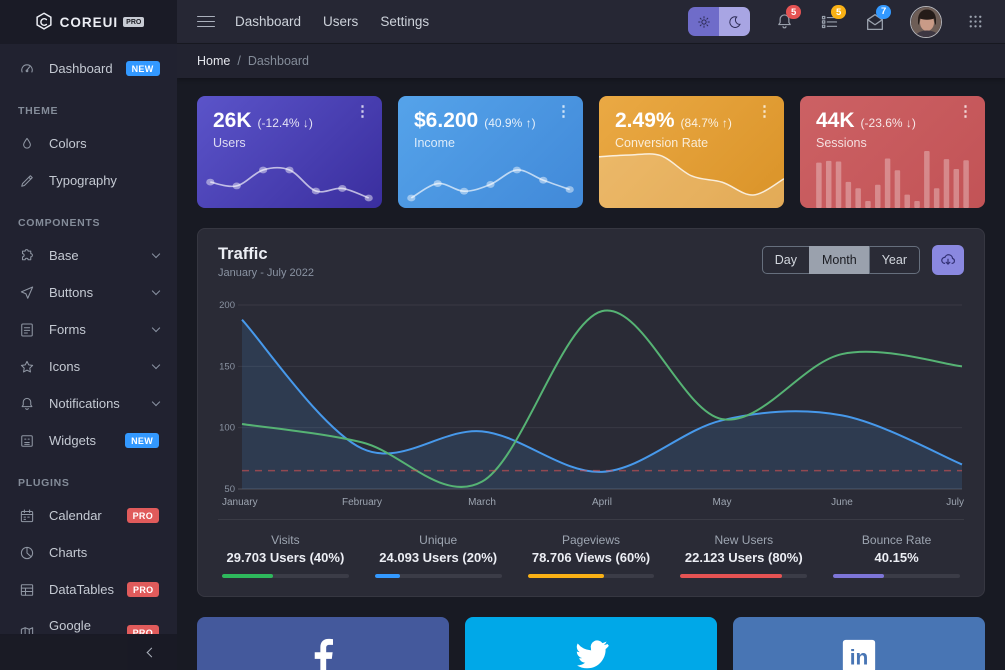 The width and height of the screenshot is (1005, 670). I want to click on sidebar-item-calendar: Calendar PRO, so click(88, 515).